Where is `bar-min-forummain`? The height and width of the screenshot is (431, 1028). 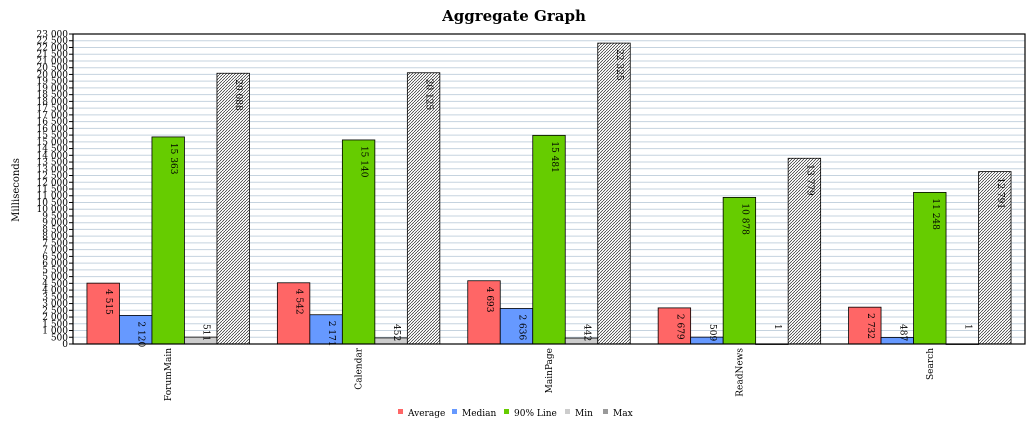 bar-min-forummain is located at coordinates (201, 340).